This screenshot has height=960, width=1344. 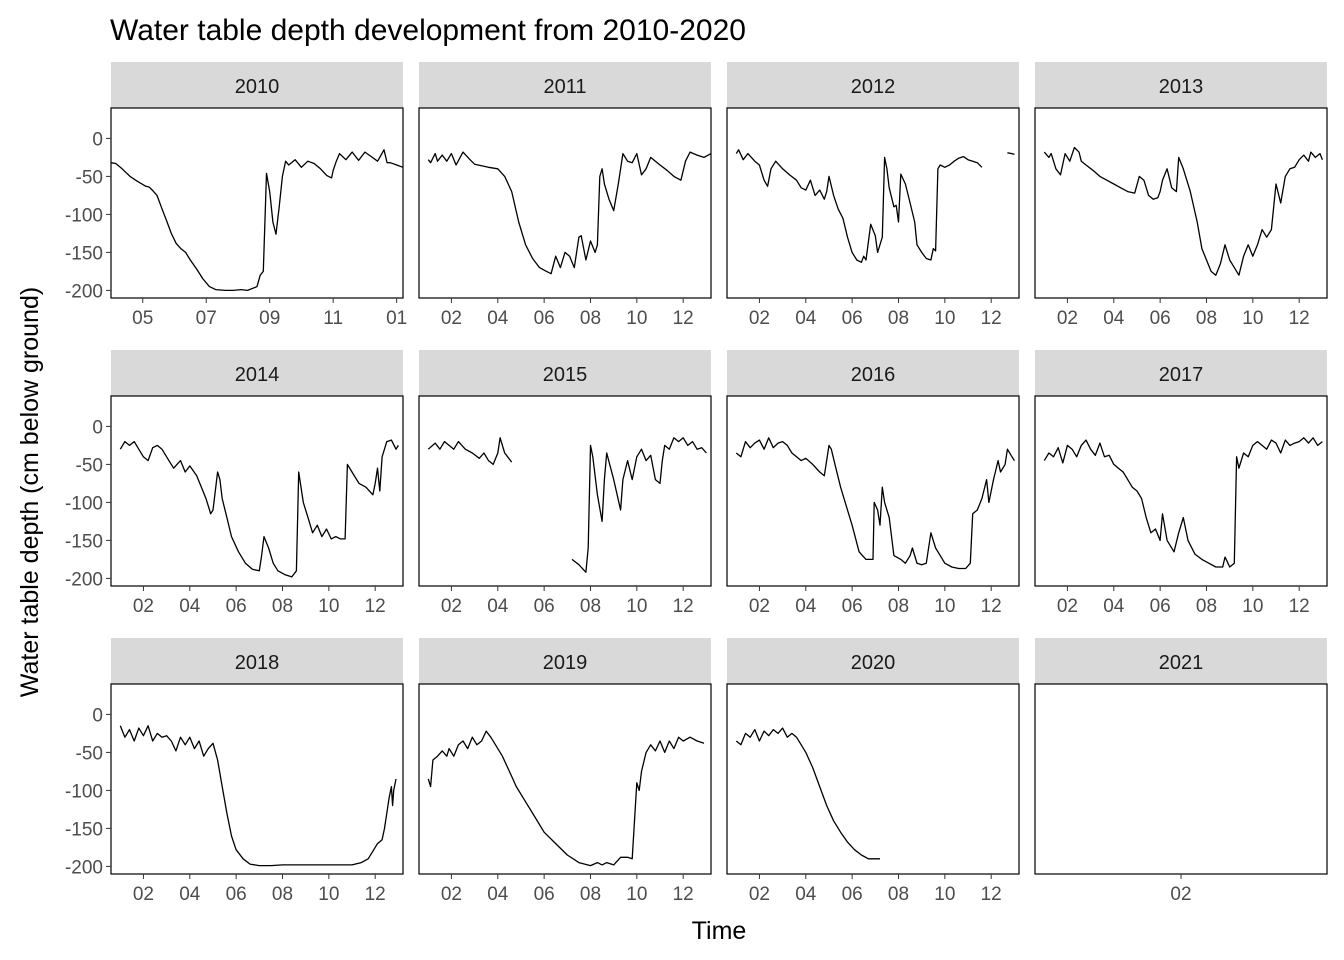 What do you see at coordinates (1181, 663) in the screenshot?
I see `facet-strip-label: 2021` at bounding box center [1181, 663].